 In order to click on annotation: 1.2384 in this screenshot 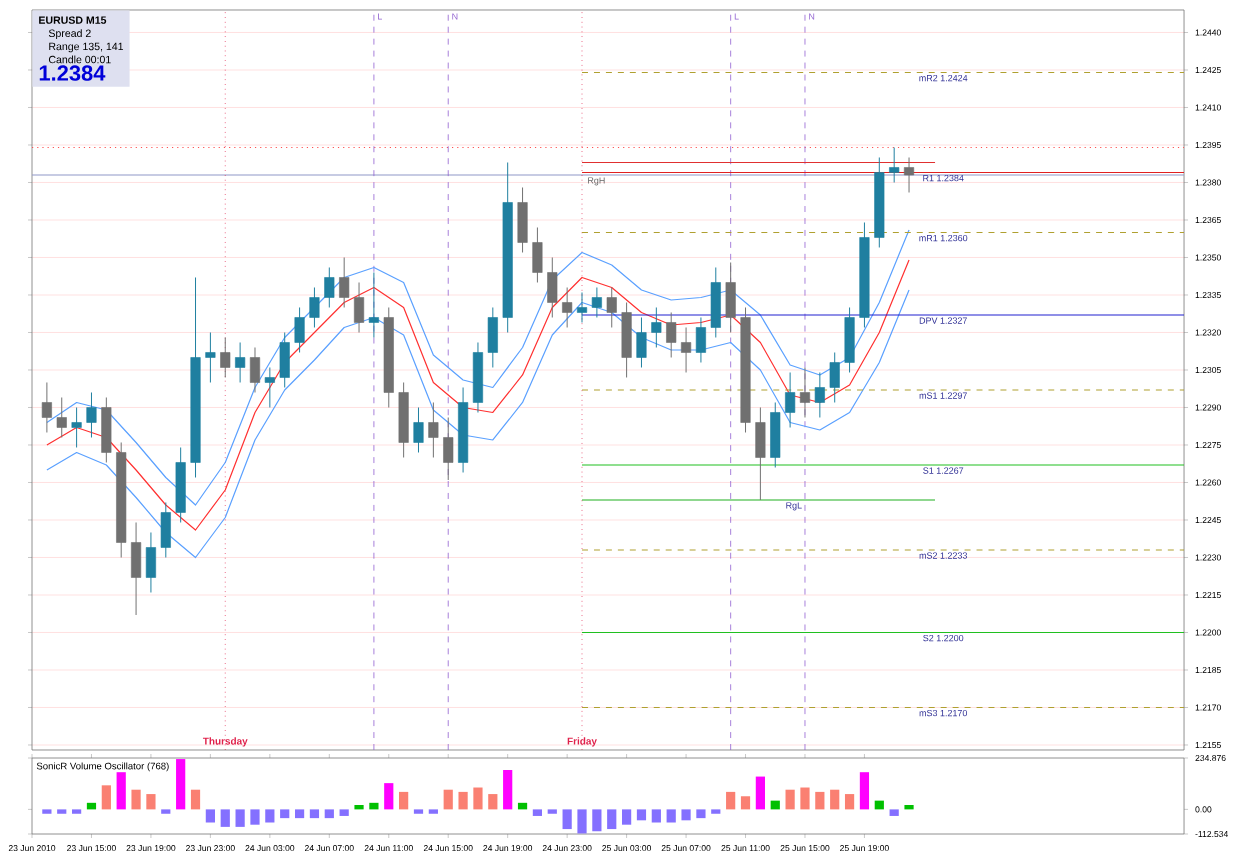, I will do `click(72, 73)`.